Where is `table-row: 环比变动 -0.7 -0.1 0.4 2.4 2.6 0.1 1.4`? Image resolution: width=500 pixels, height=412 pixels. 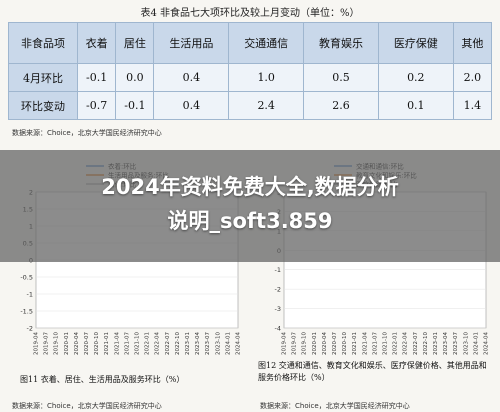
table-row: 环比变动 -0.7 -0.1 0.4 2.4 2.6 0.1 1.4 is located at coordinates (250, 105).